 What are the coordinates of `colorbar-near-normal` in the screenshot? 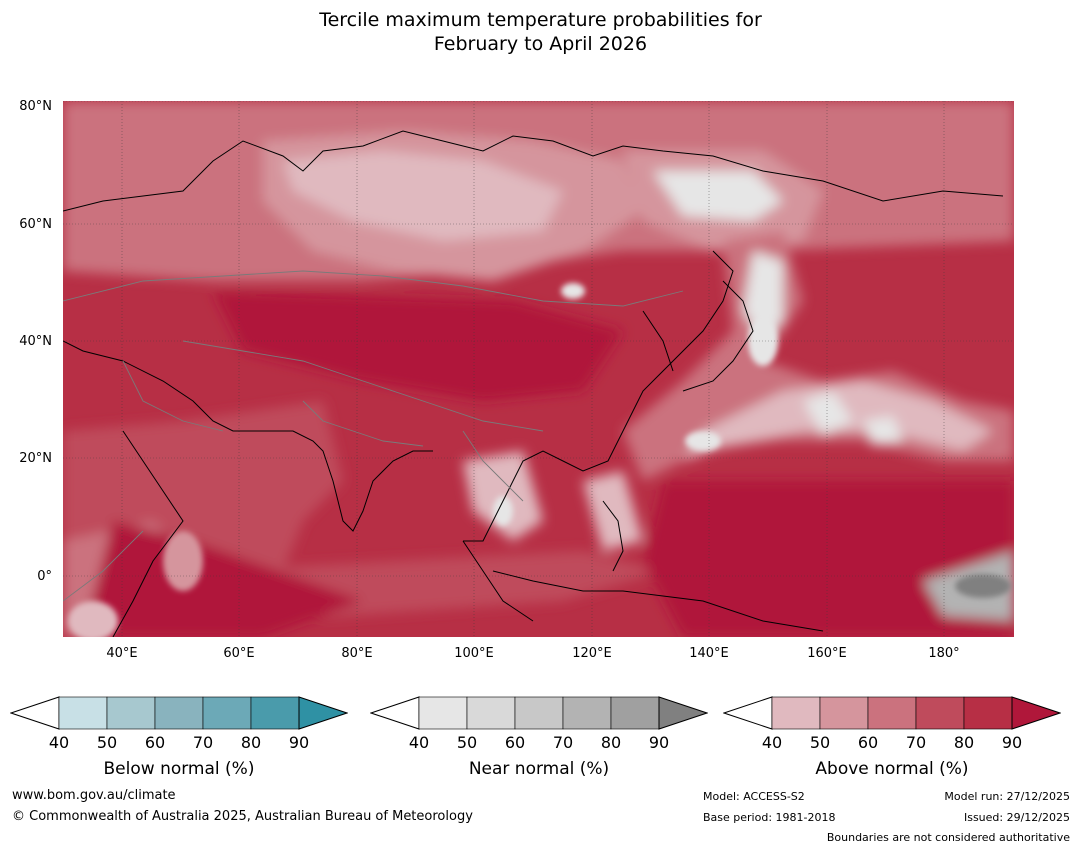 It's located at (539, 713).